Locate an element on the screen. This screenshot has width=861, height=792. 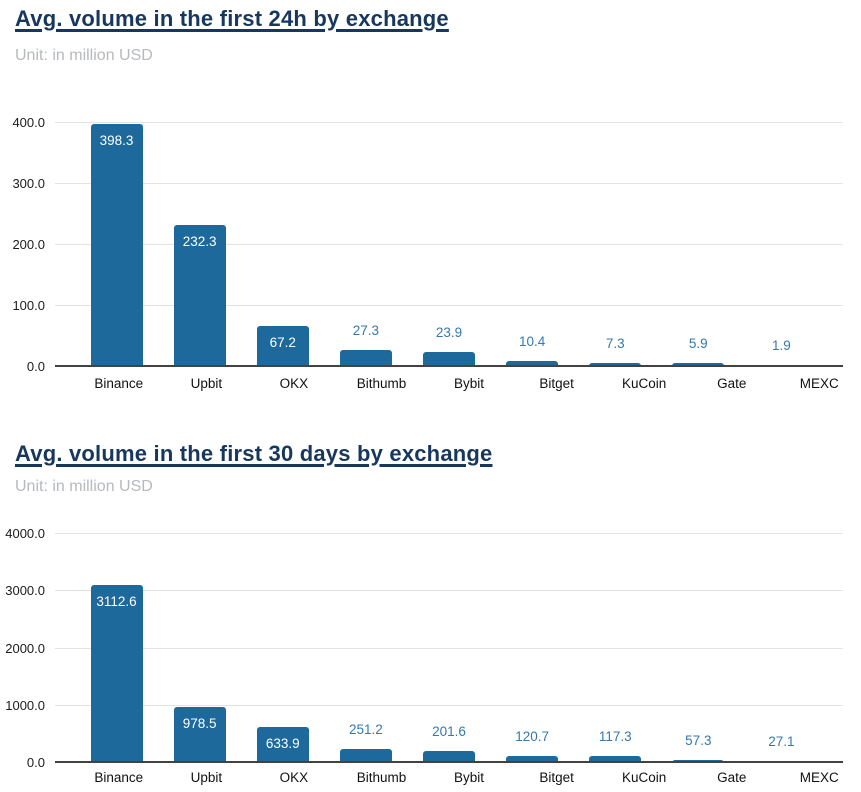
bar-slot-bitget: 10.4 is located at coordinates (532, 245).